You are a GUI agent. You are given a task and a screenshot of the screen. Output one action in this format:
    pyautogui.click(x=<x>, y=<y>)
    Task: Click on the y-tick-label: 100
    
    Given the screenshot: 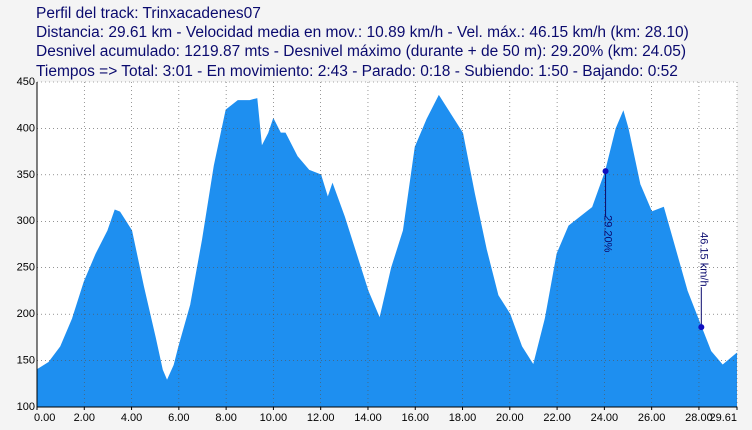 What is the action you would take?
    pyautogui.click(x=26, y=407)
    